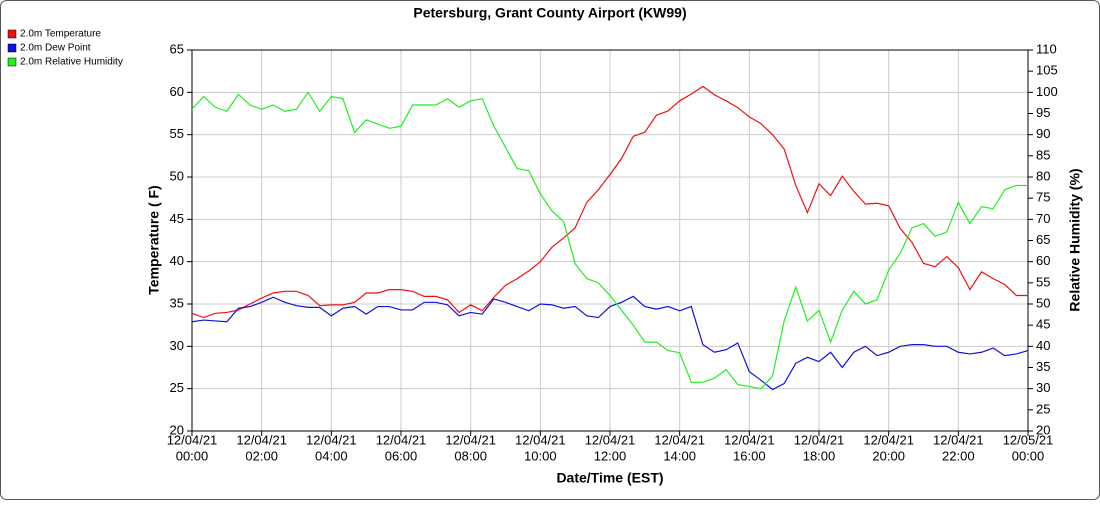  I want to click on y2-axis-label: Relative Humidity (%), so click(1075, 239).